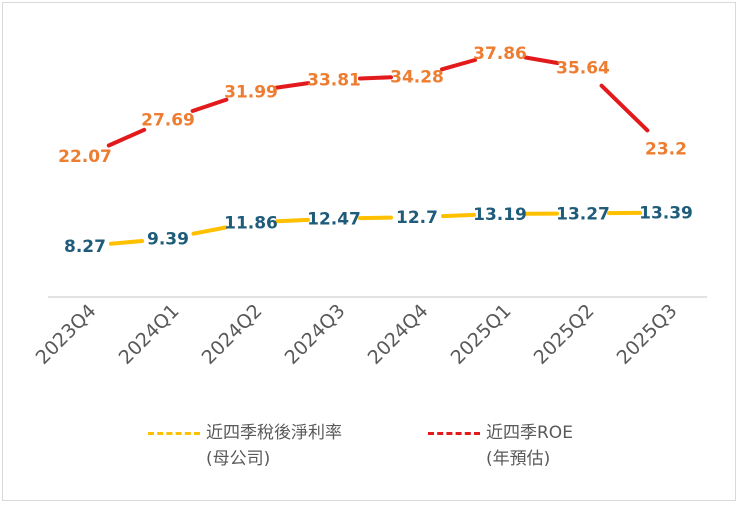 The width and height of the screenshot is (740, 505). What do you see at coordinates (168, 120) in the screenshot?
I see `data-label-roe-1: 27.69` at bounding box center [168, 120].